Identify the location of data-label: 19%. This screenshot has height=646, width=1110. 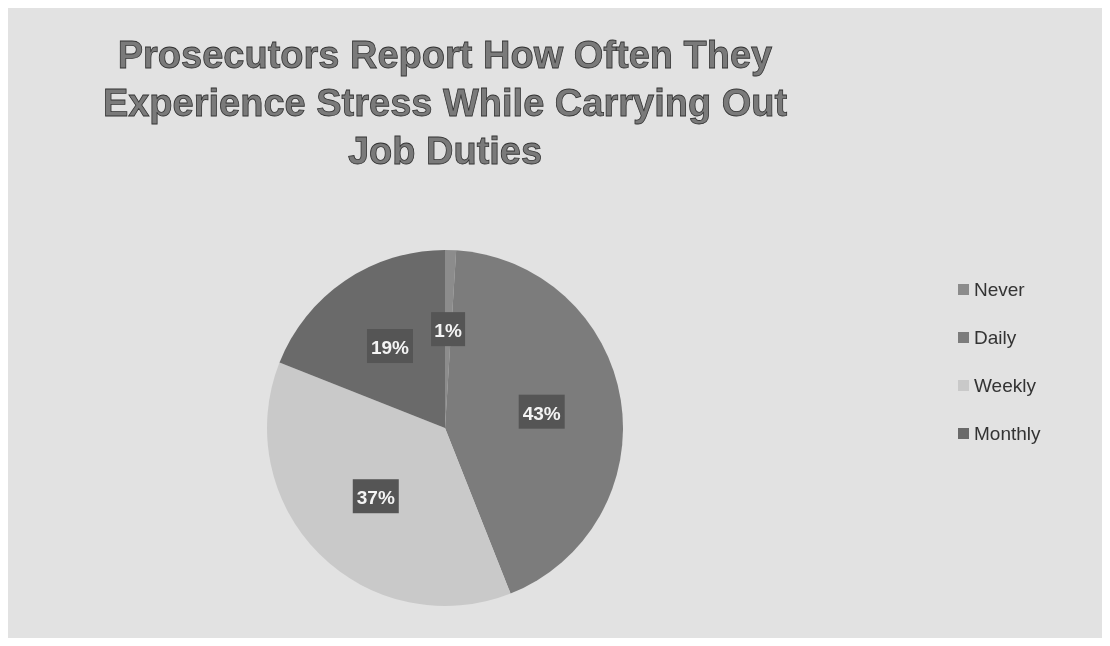
(390, 348).